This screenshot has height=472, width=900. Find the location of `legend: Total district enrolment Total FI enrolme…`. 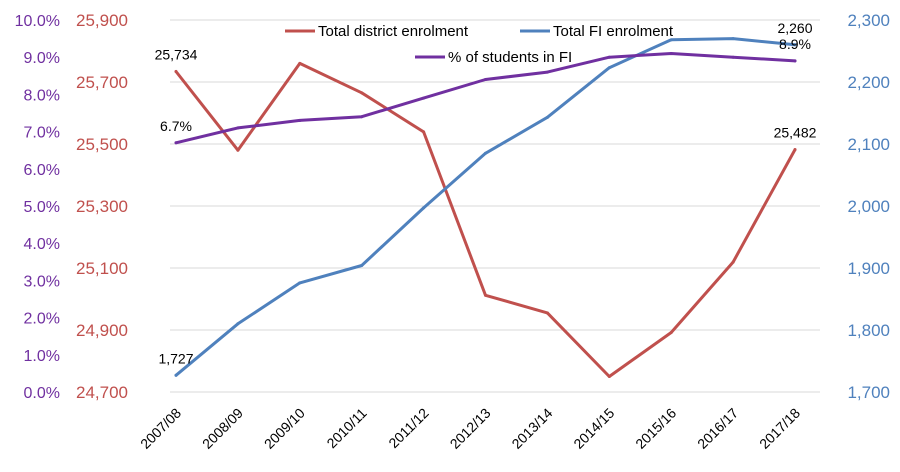

legend: Total district enrolment Total FI enrolme… is located at coordinates (479, 44).